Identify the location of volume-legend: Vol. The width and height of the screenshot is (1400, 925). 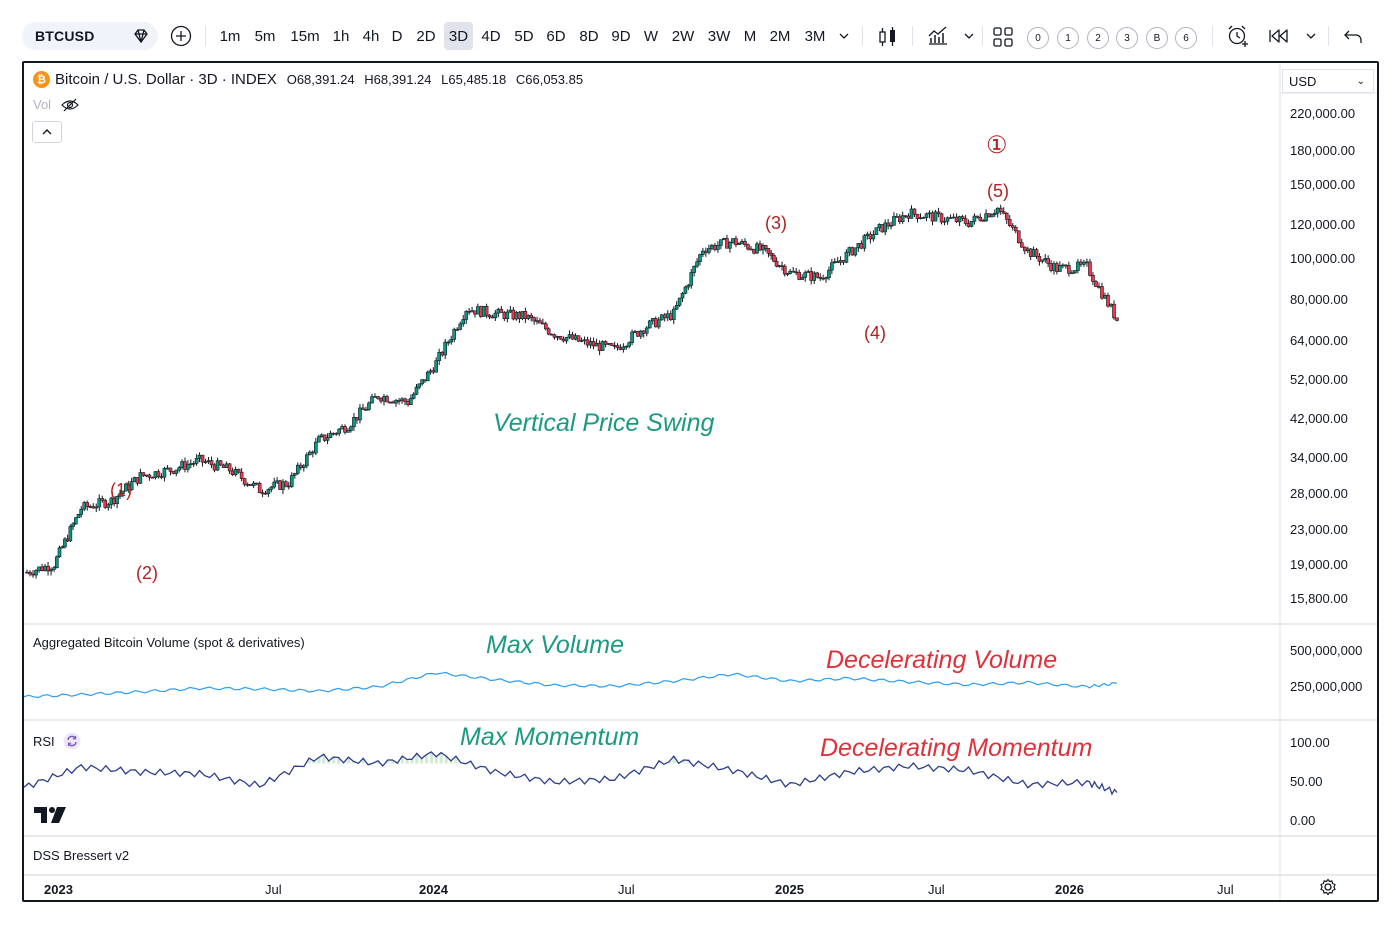
(56, 104).